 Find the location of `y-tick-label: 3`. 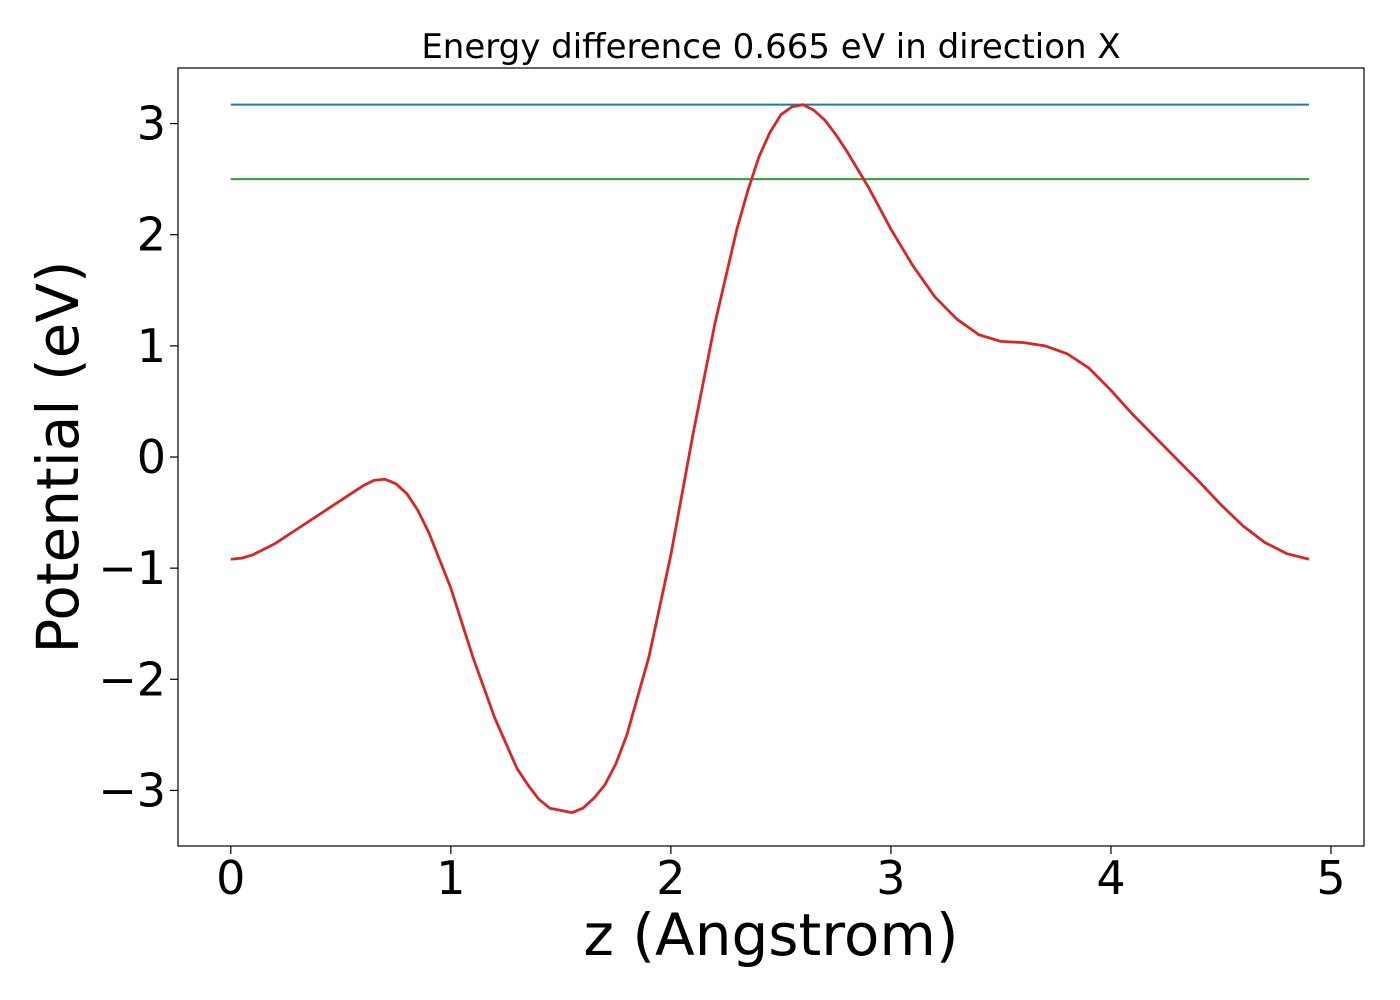

y-tick-label: 3 is located at coordinates (151, 124).